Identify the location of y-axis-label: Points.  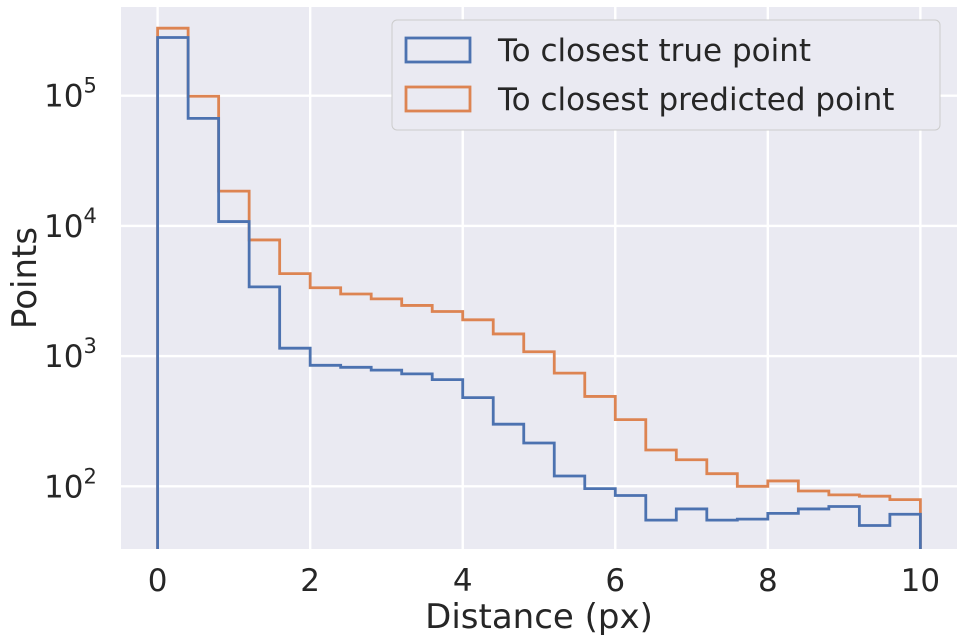
(25, 278).